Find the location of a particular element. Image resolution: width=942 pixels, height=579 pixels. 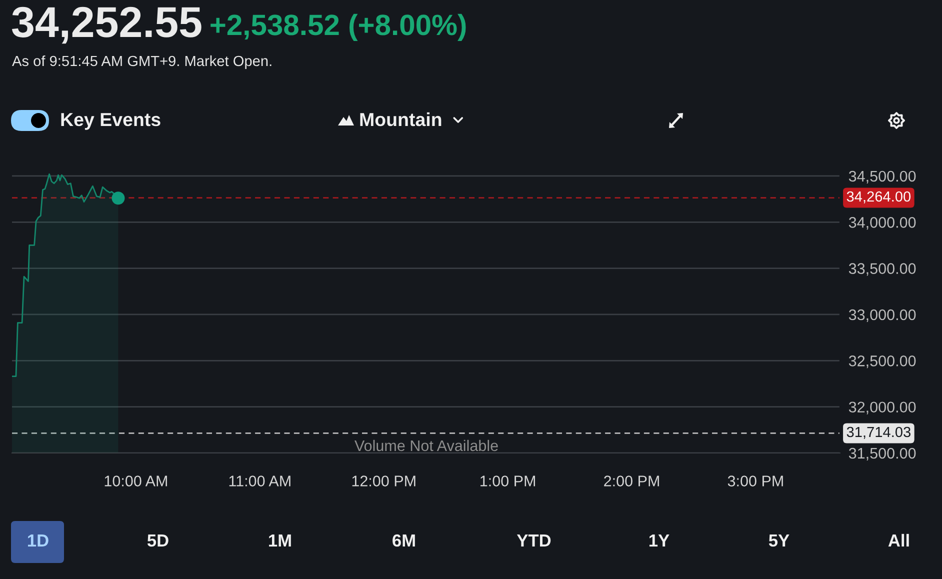

text: Key Events is located at coordinates (110, 121).